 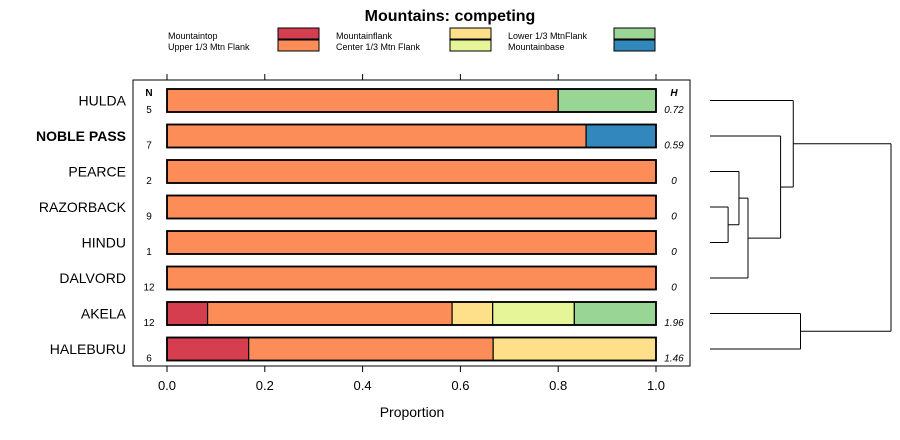 I want to click on category-label: HINDU, so click(x=104, y=243).